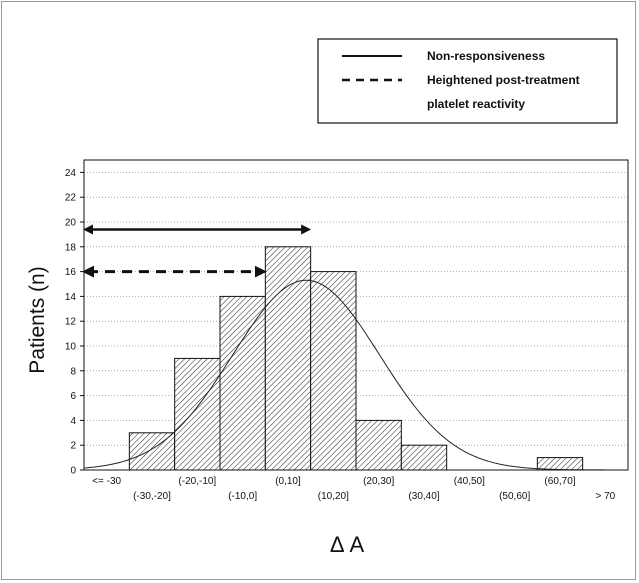 This screenshot has height=583, width=639. I want to click on x-tick-label: (-30,-20], so click(152, 496).